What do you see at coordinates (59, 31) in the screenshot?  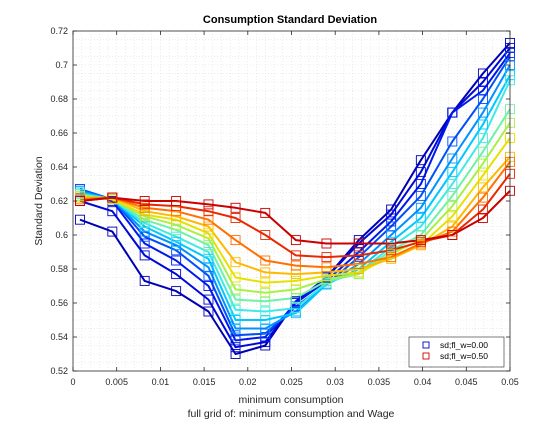 I see `y-tick-label: 0.72` at bounding box center [59, 31].